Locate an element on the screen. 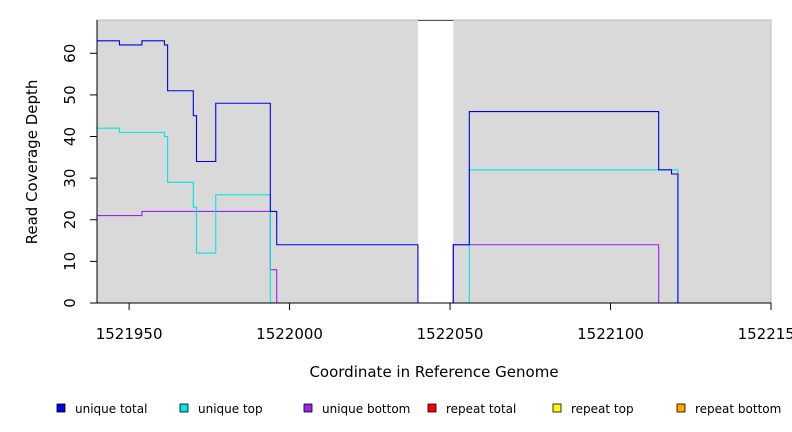  legend-label: repeat total is located at coordinates (481, 409).